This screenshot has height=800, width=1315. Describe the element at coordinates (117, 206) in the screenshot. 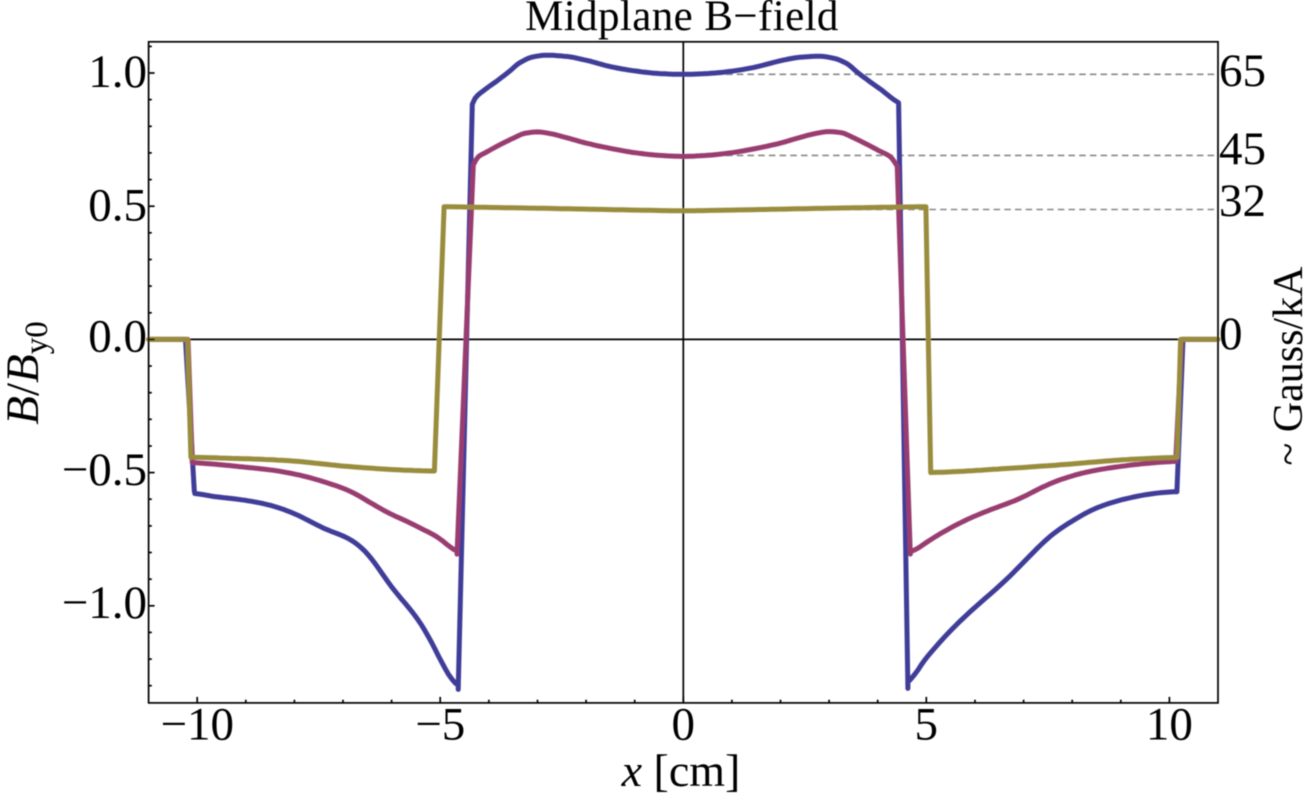

I see `svg-text: 0.5` at that location.